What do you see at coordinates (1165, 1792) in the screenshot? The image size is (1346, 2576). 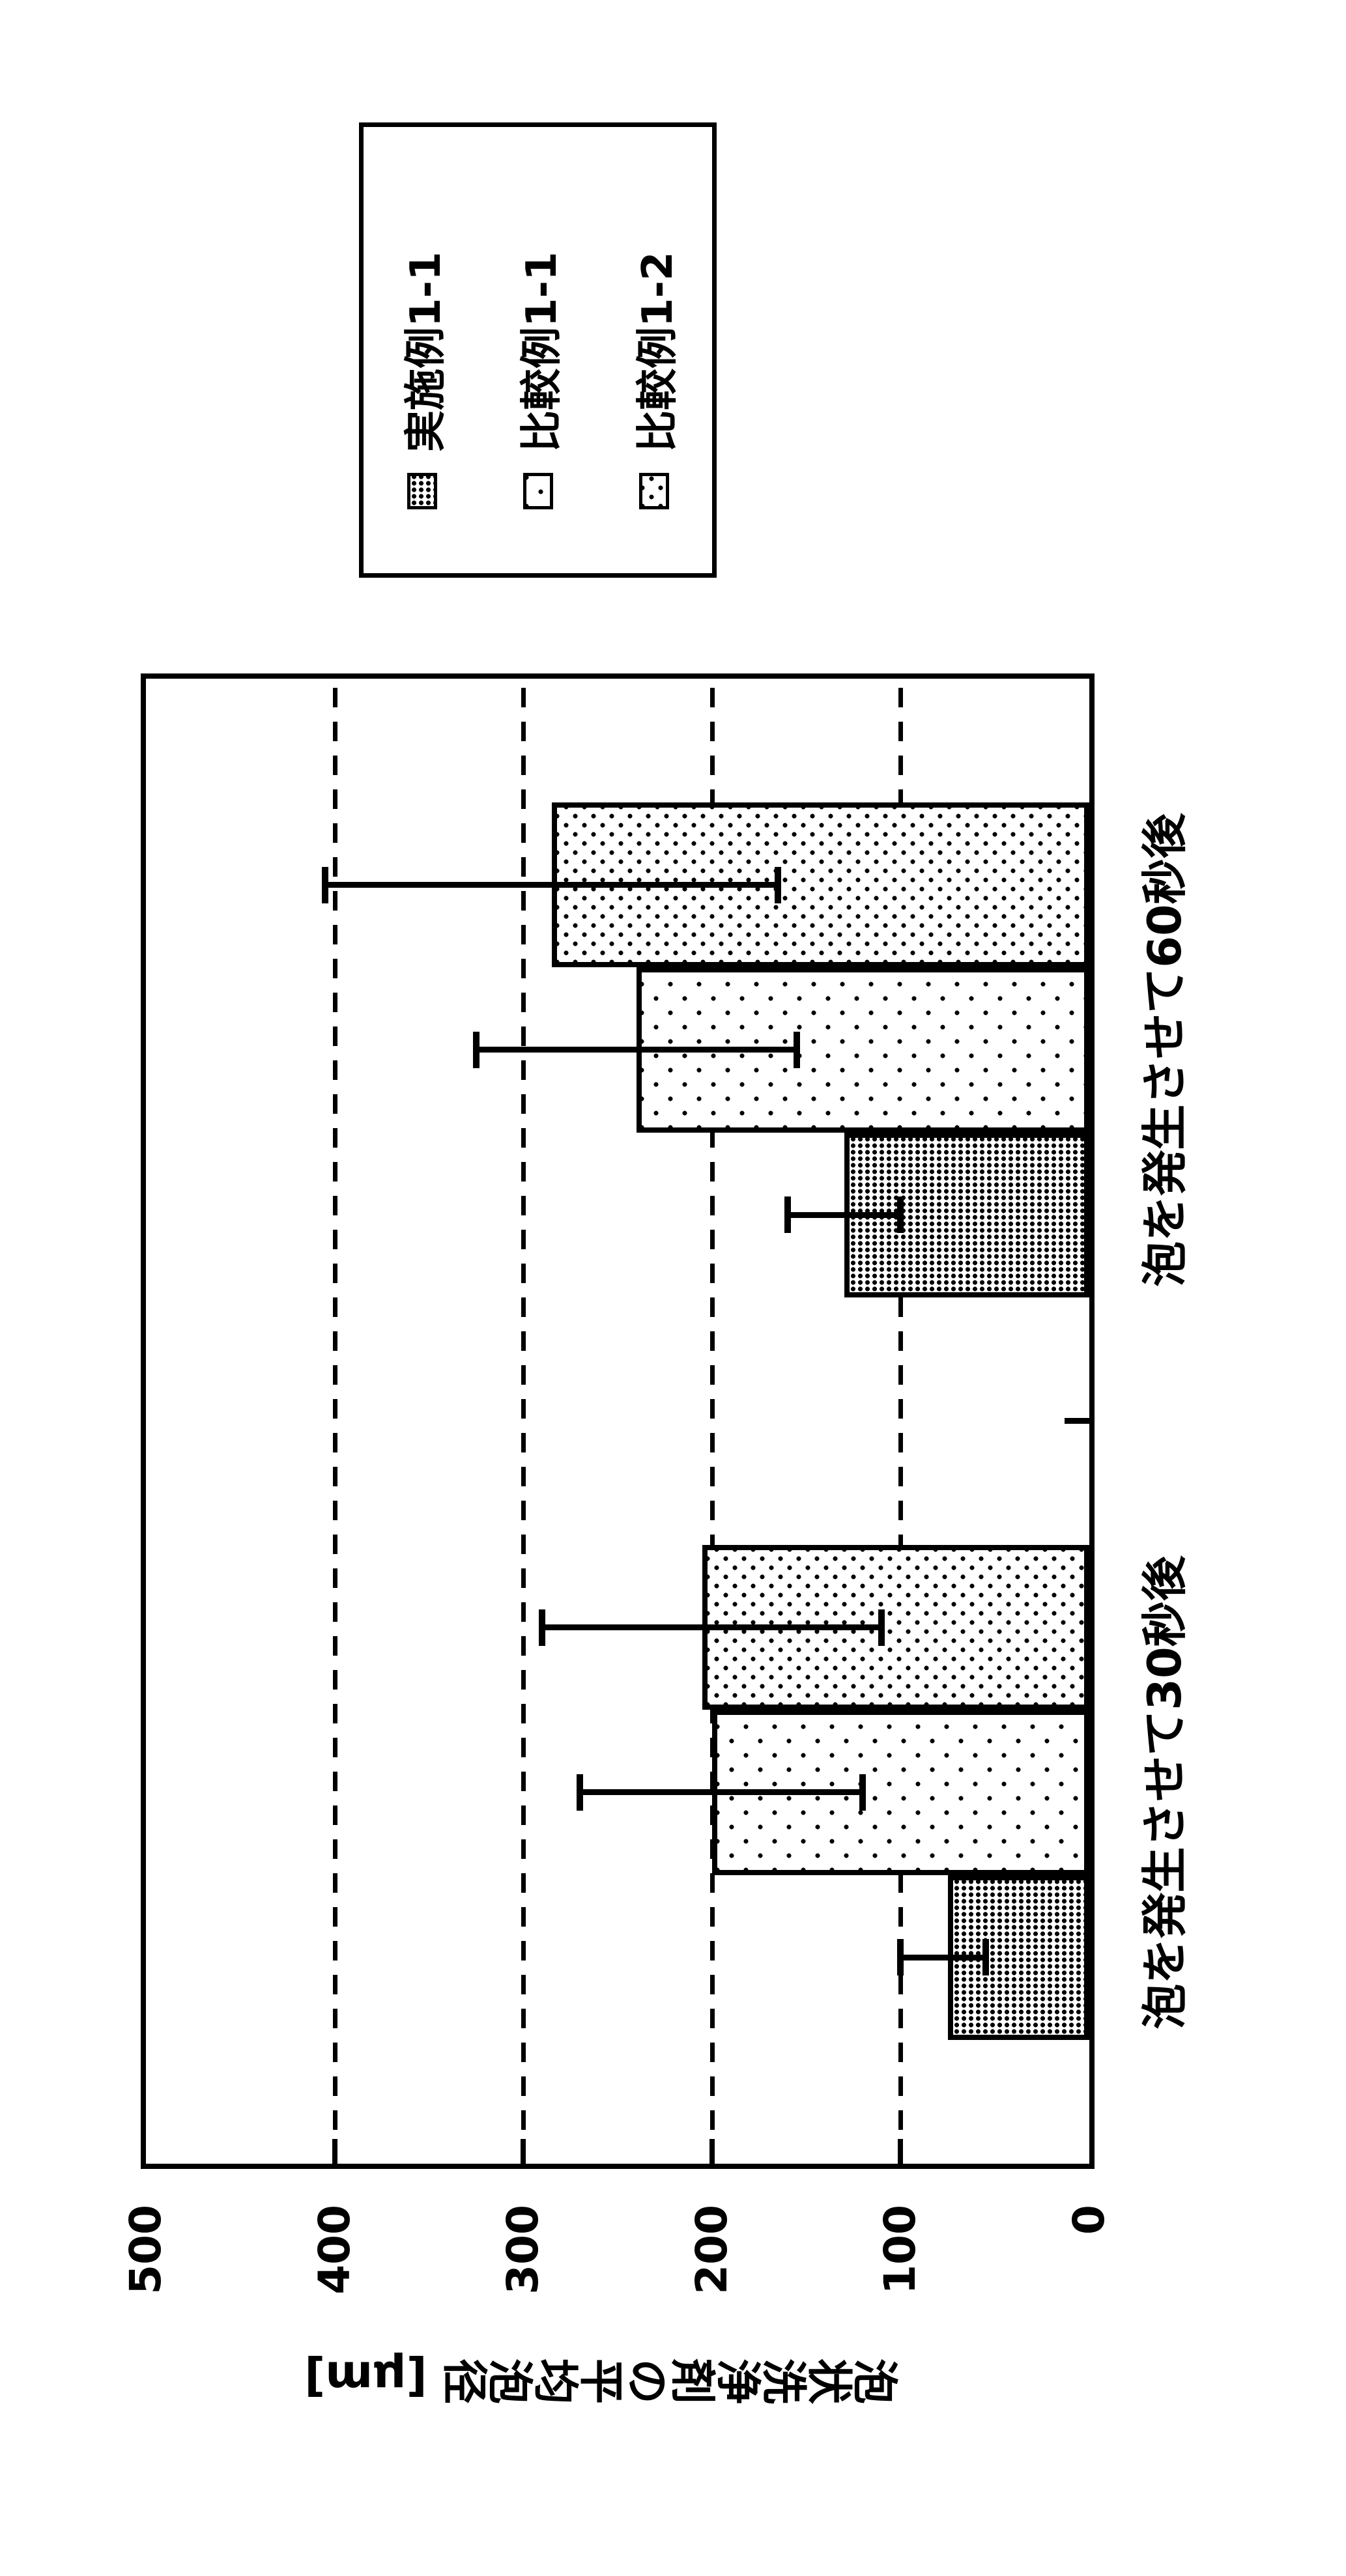 I see `category-label-30s: 泡を発生させて30秒後` at bounding box center [1165, 1792].